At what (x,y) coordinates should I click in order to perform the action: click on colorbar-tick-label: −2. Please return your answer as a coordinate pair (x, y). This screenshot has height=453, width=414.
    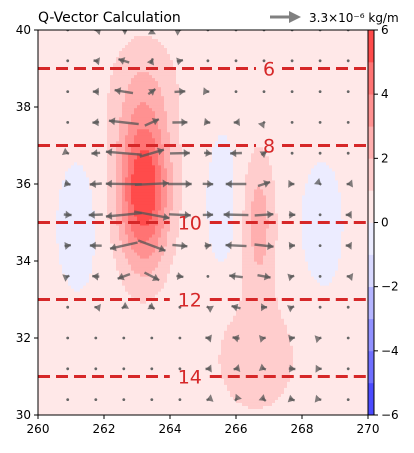
    Looking at the image, I should click on (390, 287).